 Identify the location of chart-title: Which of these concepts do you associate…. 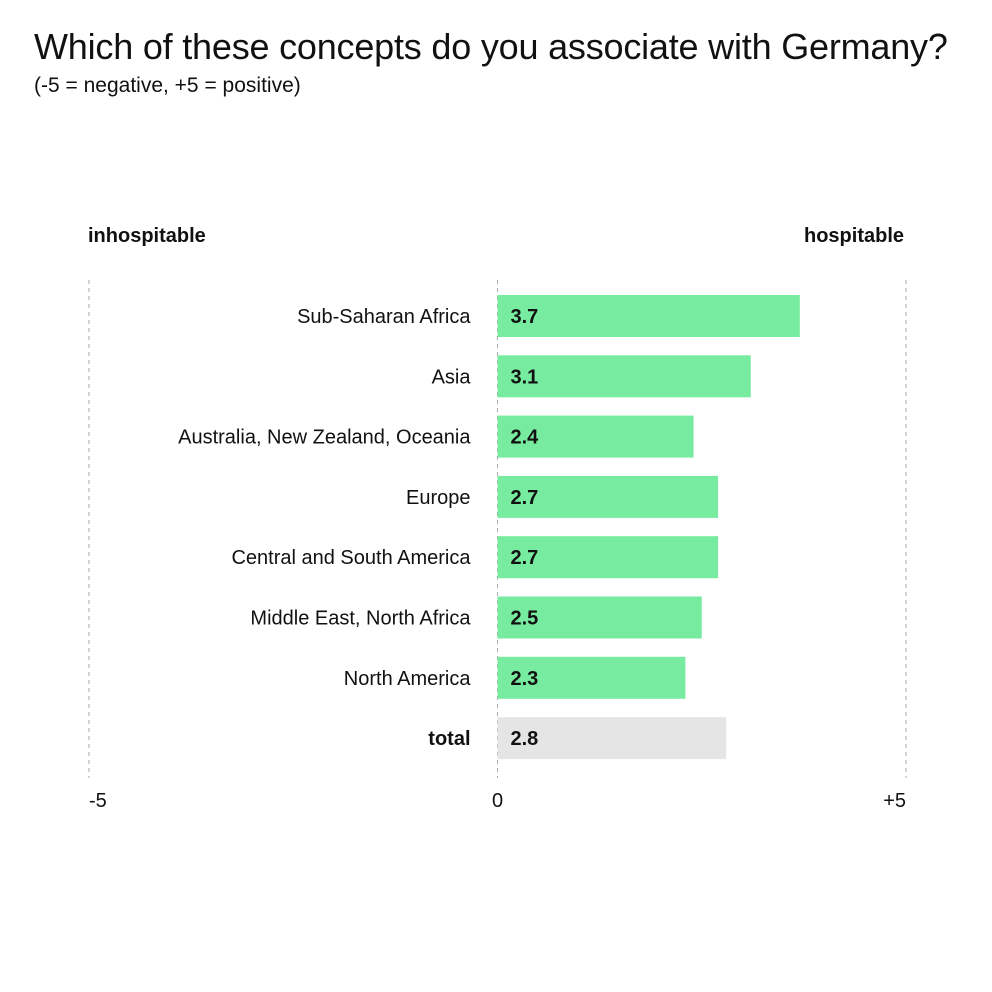
(491, 46).